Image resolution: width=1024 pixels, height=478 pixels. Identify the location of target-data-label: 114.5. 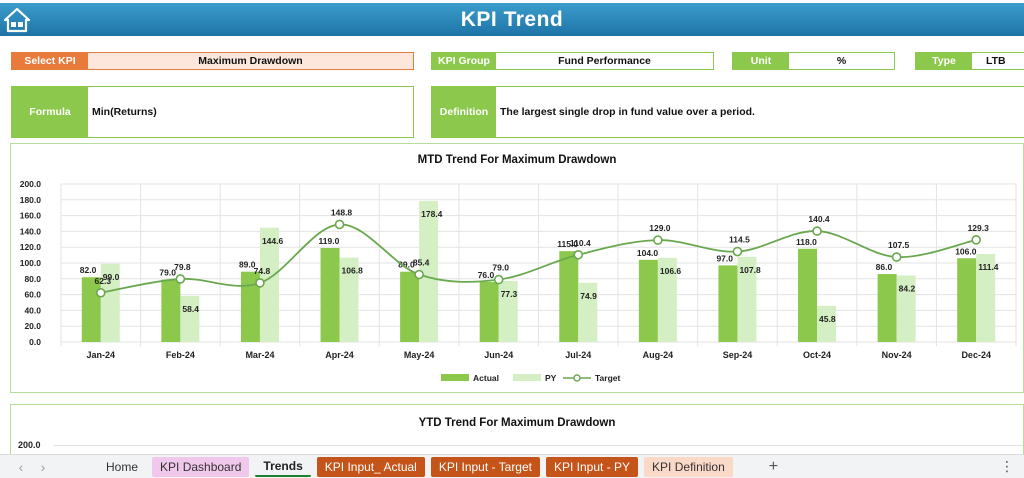
(739, 240).